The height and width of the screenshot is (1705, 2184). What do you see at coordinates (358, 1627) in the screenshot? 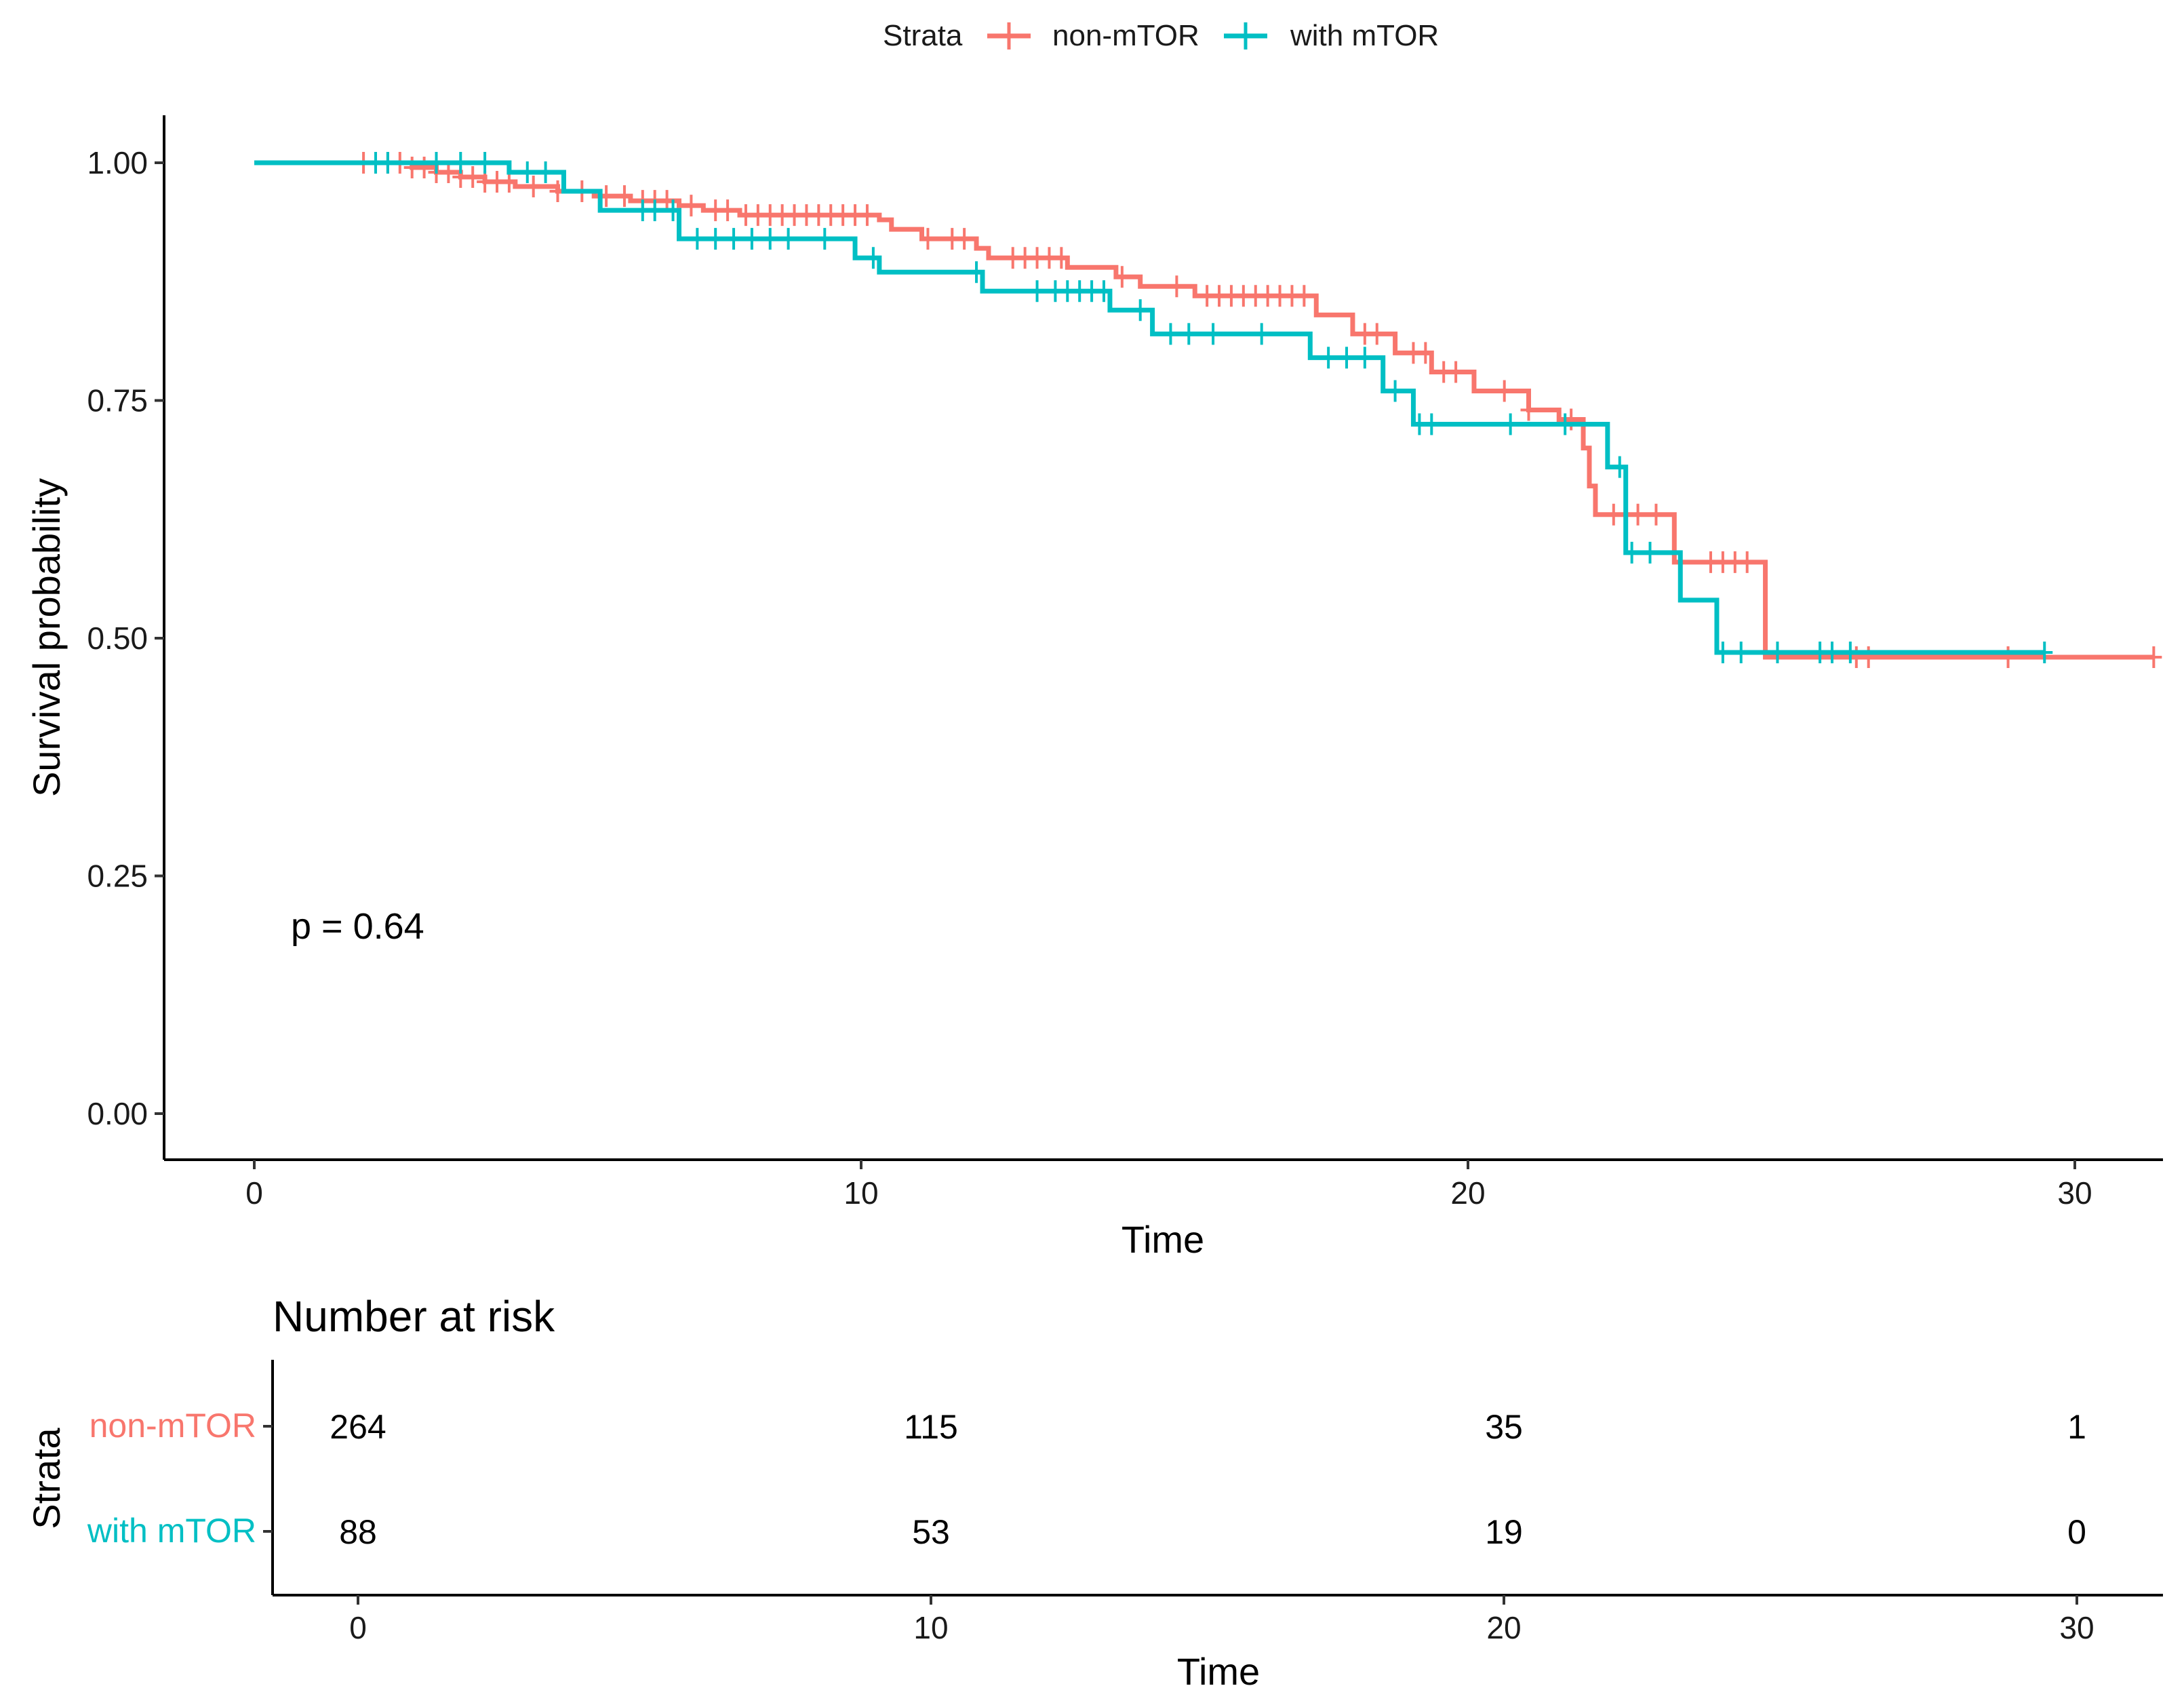
I see `risk-x-tick-label: 0` at bounding box center [358, 1627].